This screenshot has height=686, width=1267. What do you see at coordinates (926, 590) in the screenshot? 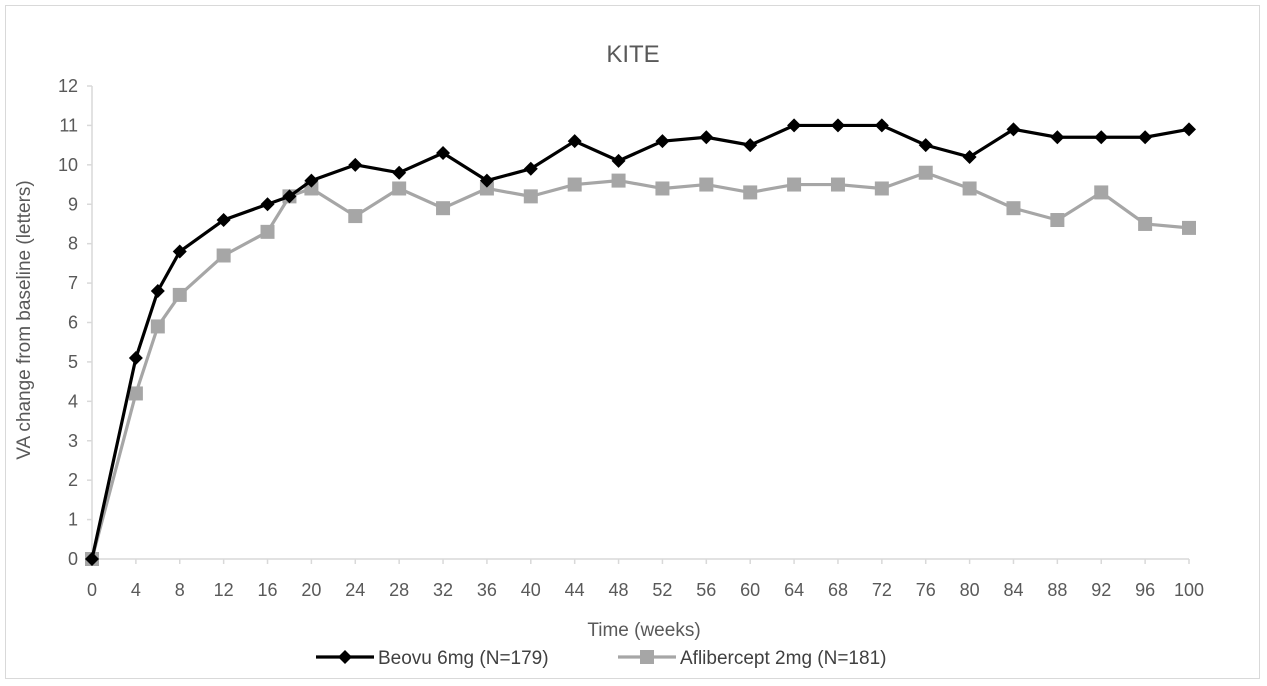
I see `x-tick-label: 76` at bounding box center [926, 590].